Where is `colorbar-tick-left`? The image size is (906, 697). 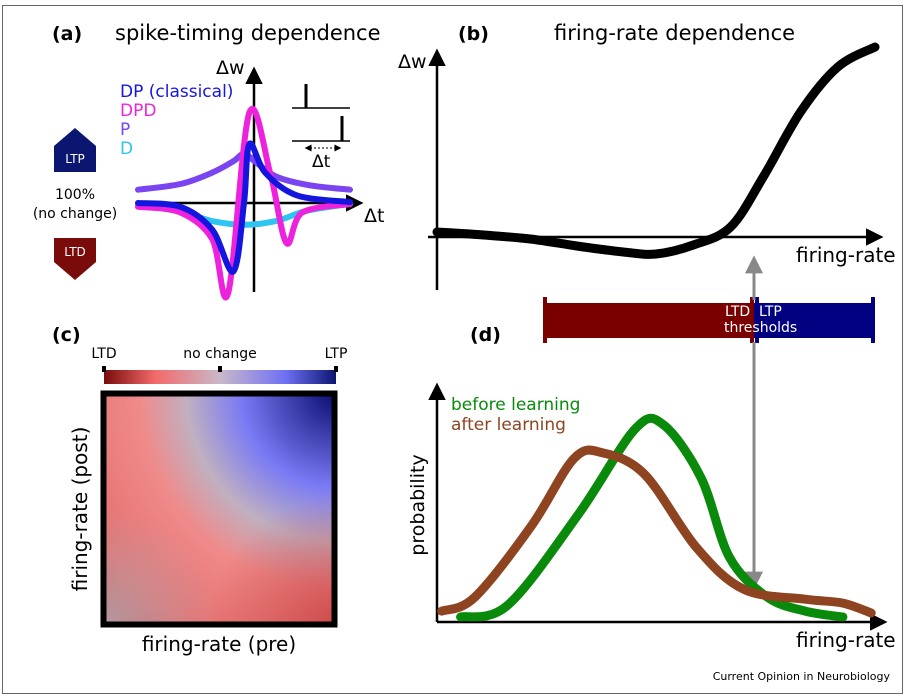 colorbar-tick-left is located at coordinates (104, 369).